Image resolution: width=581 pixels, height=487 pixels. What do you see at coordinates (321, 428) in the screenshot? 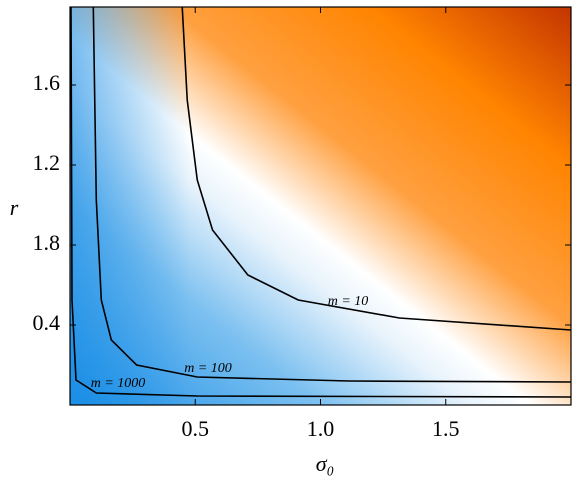
I see `x-tick-label: 1.0` at bounding box center [321, 428].